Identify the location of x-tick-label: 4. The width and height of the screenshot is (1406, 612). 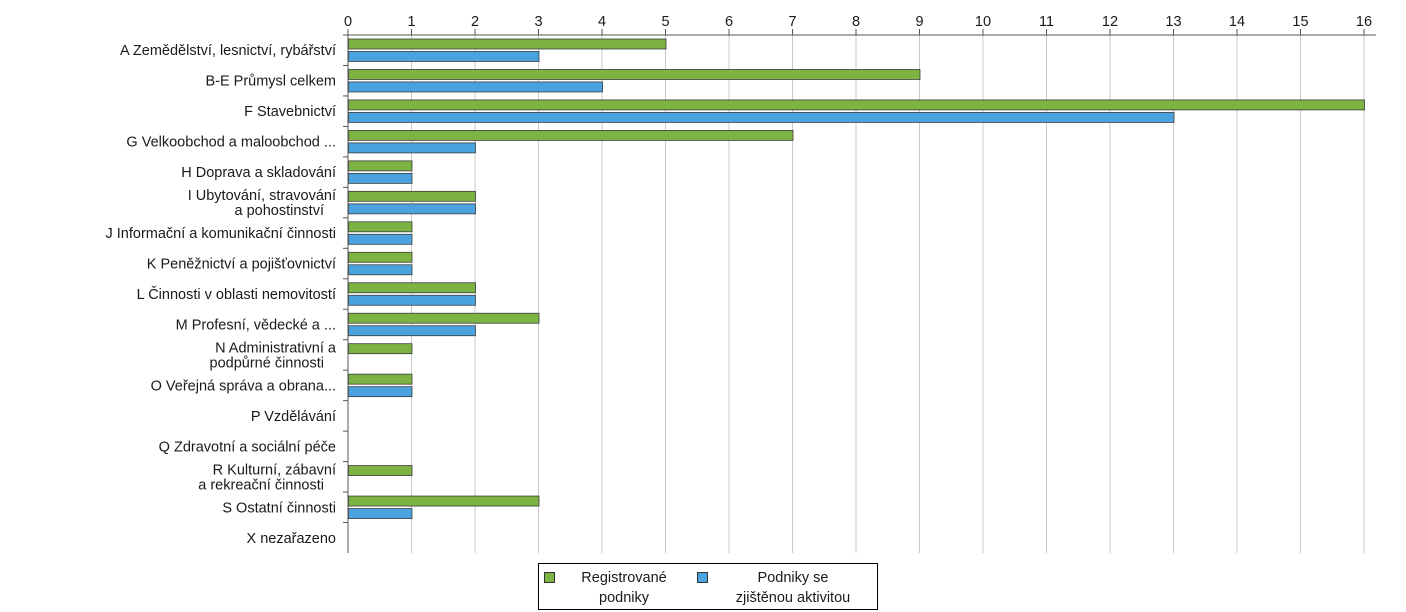
(602, 22).